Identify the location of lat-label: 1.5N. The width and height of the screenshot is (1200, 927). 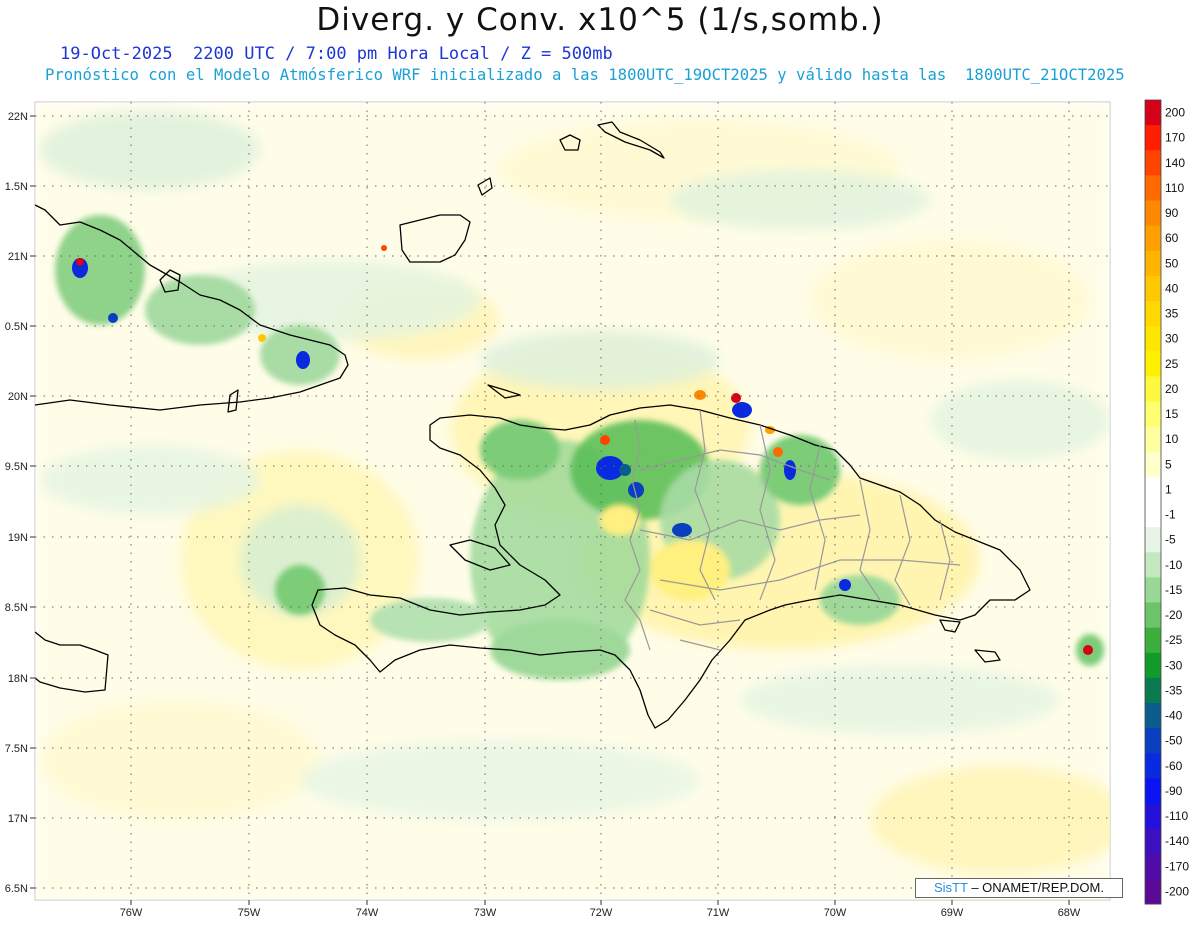
(16, 187).